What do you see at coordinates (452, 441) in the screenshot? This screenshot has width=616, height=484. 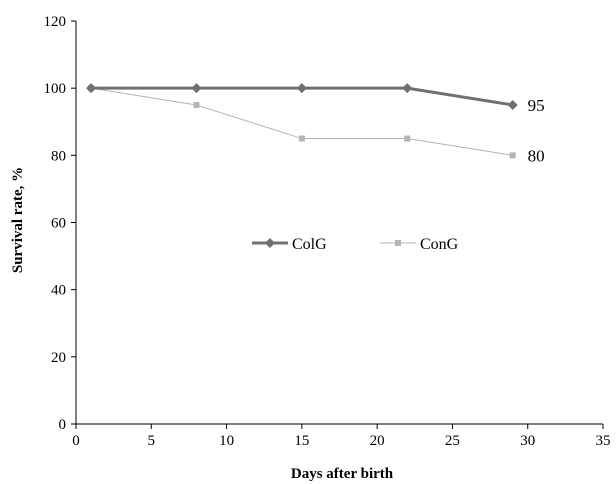 I see `x-tick-label: 25` at bounding box center [452, 441].